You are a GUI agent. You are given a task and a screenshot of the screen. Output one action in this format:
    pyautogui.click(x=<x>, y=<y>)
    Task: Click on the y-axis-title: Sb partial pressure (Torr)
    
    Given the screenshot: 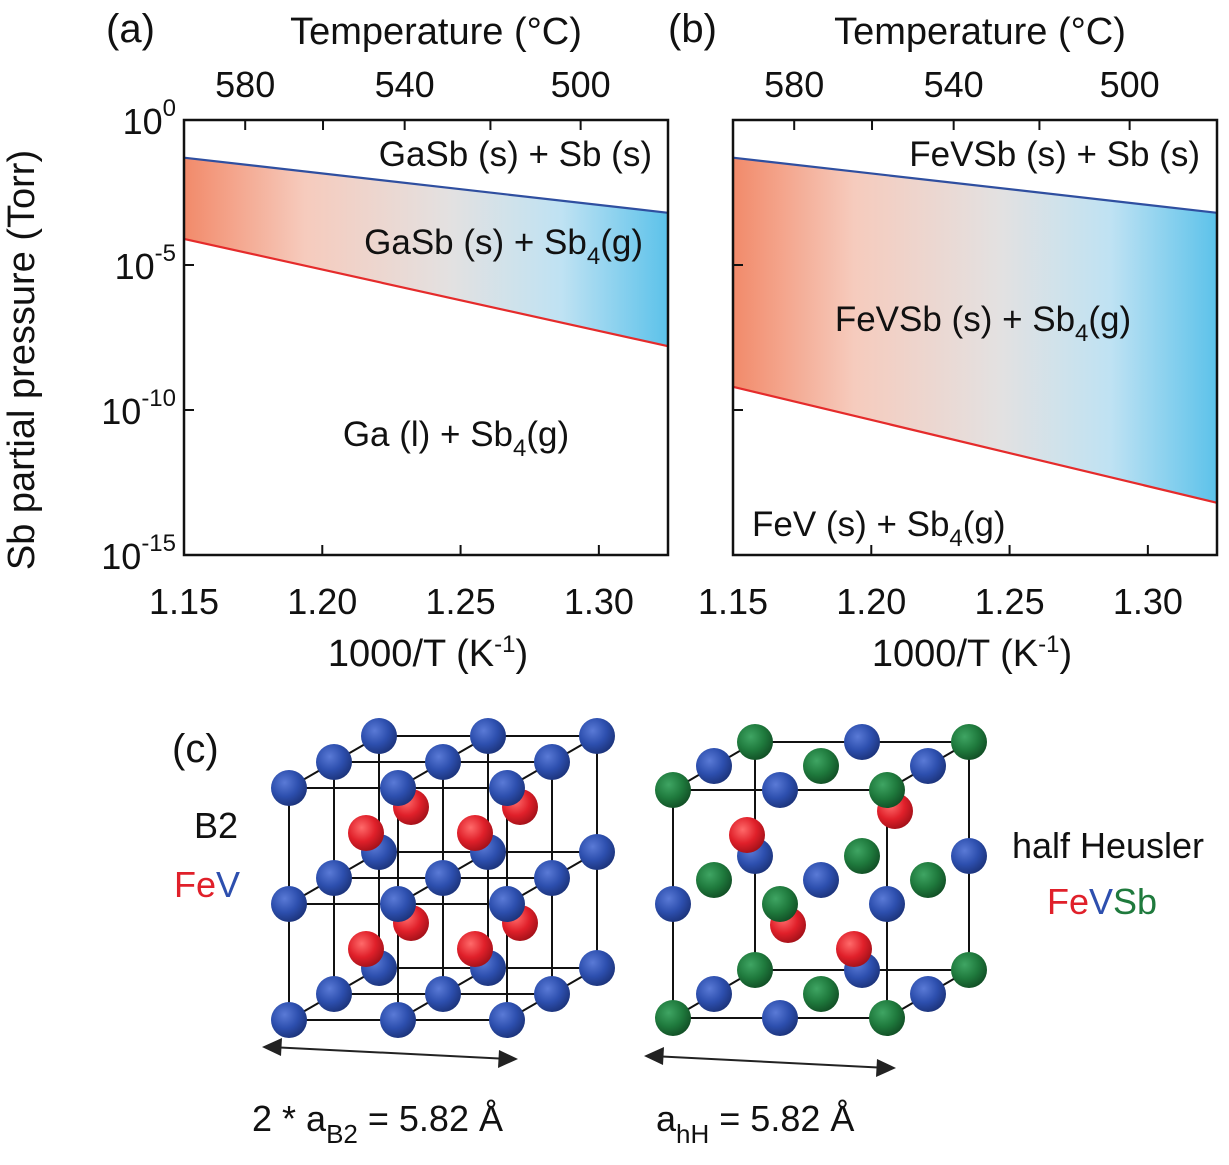 What is the action you would take?
    pyautogui.click(x=22, y=360)
    